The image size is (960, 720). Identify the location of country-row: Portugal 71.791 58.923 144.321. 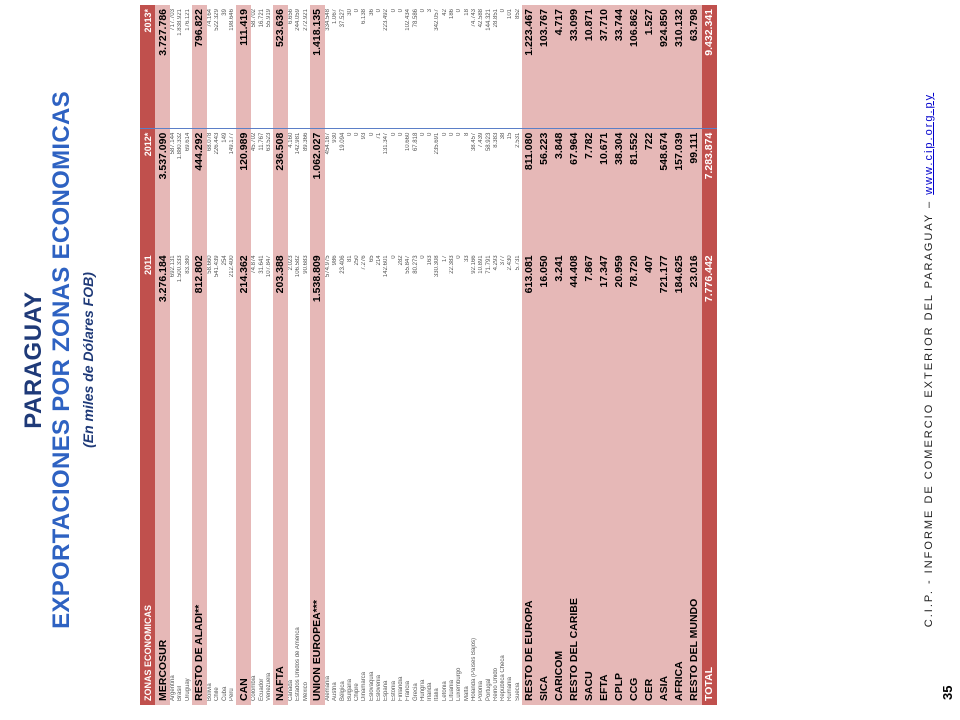
(489, 355).